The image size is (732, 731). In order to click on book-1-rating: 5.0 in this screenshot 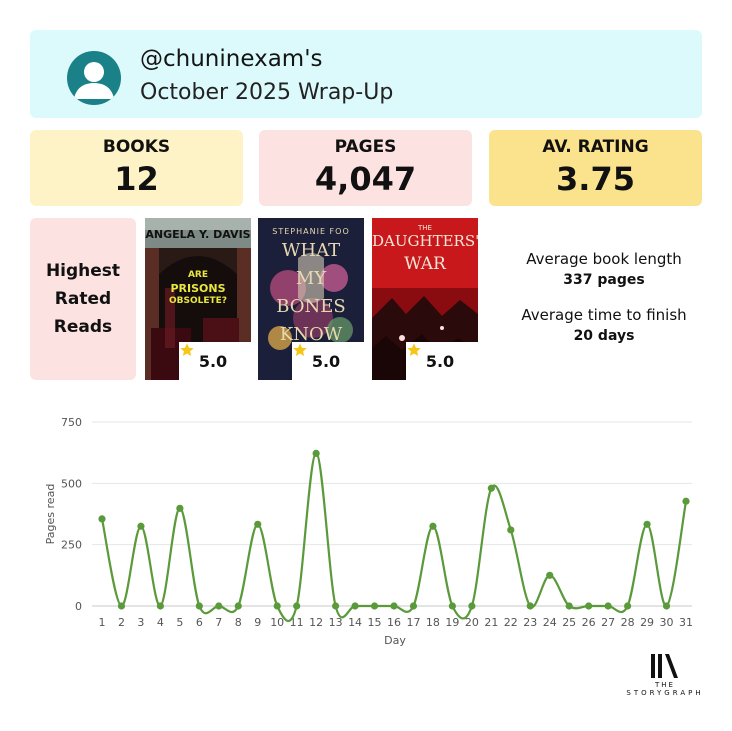, I will do `click(213, 361)`.